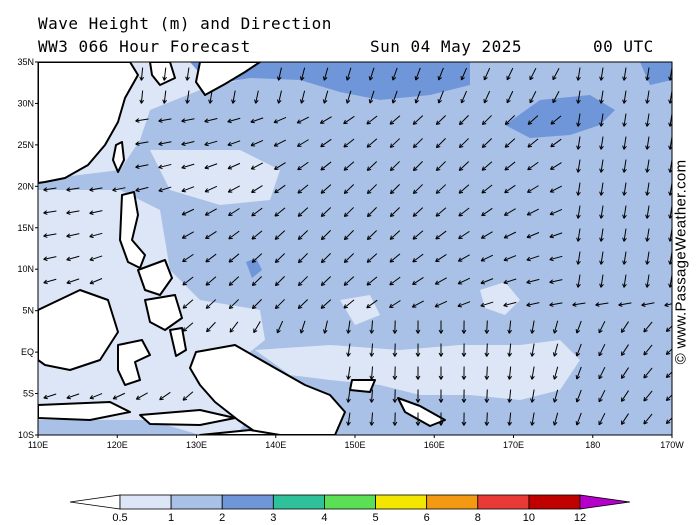 This screenshot has width=700, height=525. Describe the element at coordinates (26, 435) in the screenshot. I see `lat-label: 10S` at that location.